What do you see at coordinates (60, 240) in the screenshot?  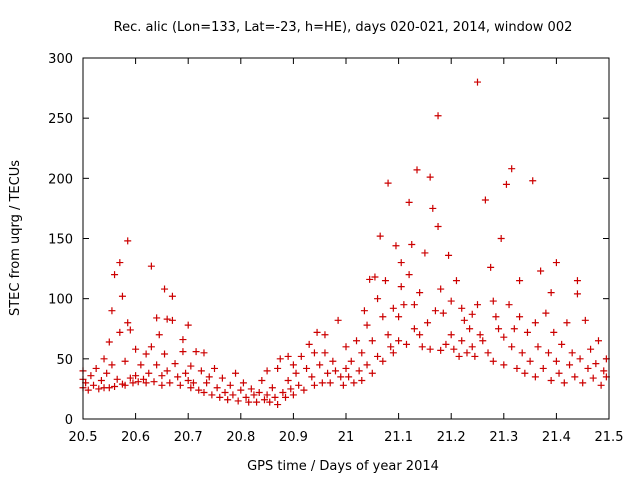 I see `y-tick-label: 150` at bounding box center [60, 240].